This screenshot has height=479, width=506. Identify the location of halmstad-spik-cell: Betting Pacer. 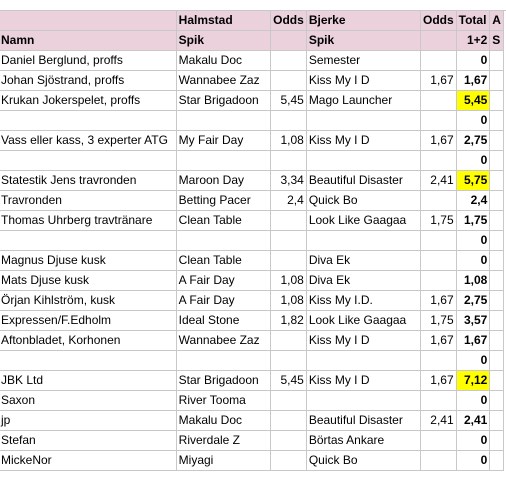
(223, 200).